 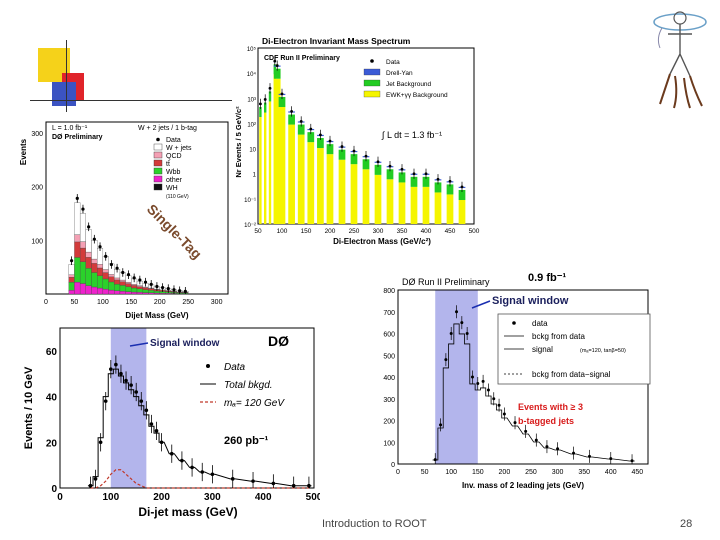 I want to click on signal-window-band, so click(x=456, y=377).